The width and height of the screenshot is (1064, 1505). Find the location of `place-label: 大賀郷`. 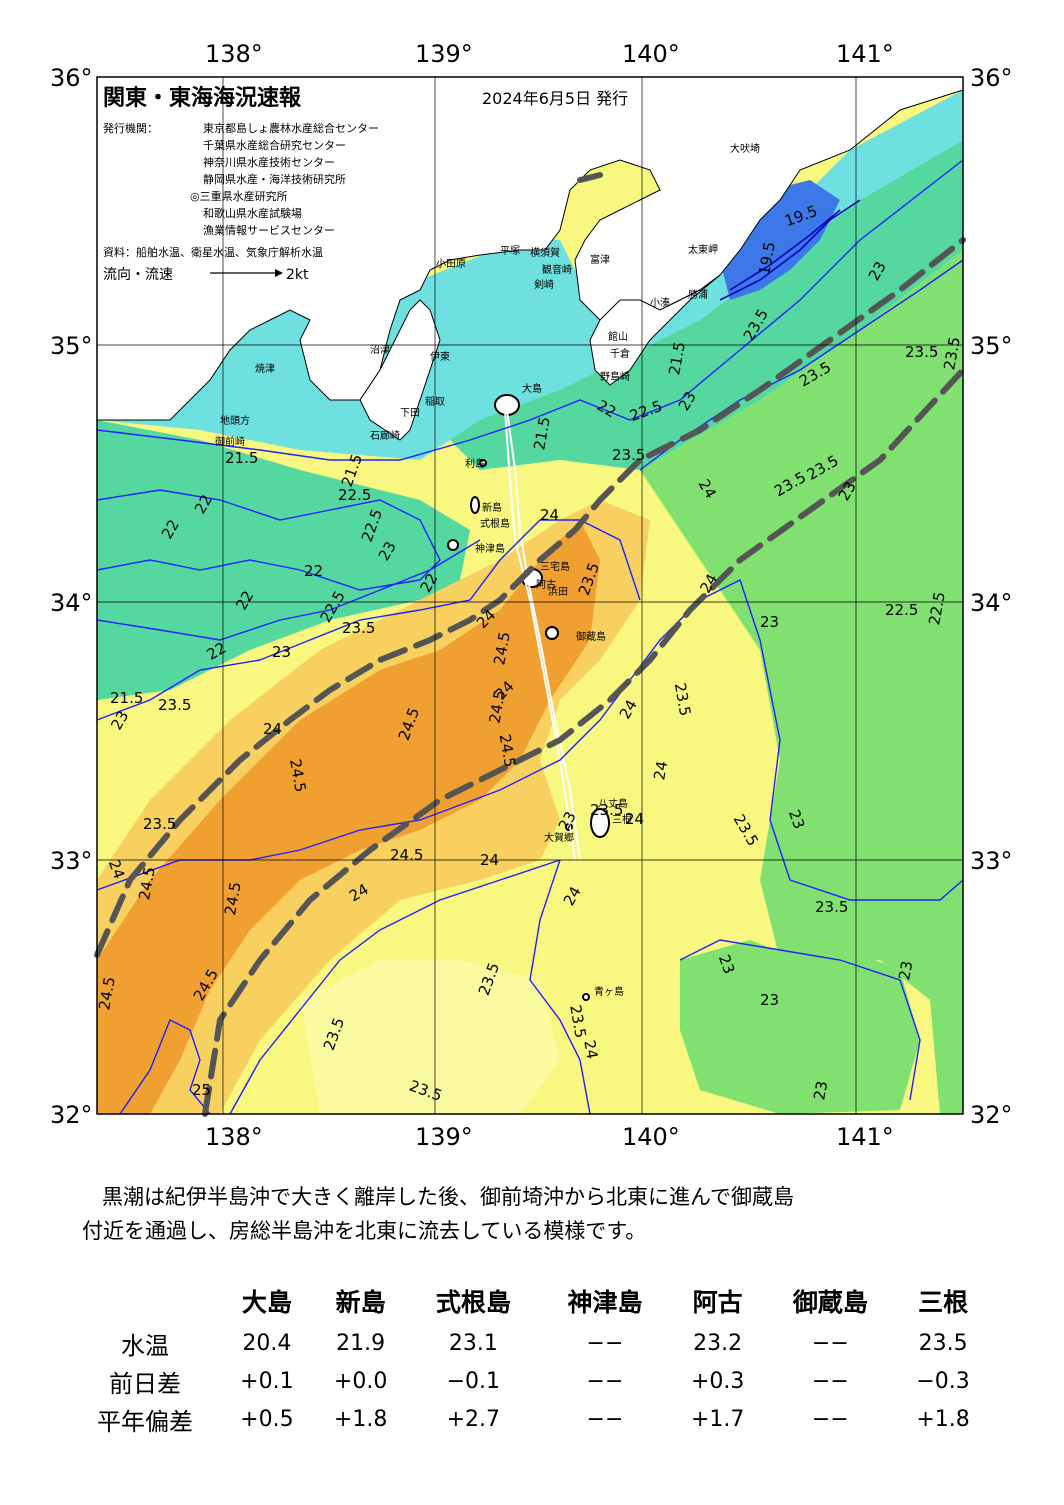

place-label: 大賀郷 is located at coordinates (559, 837).